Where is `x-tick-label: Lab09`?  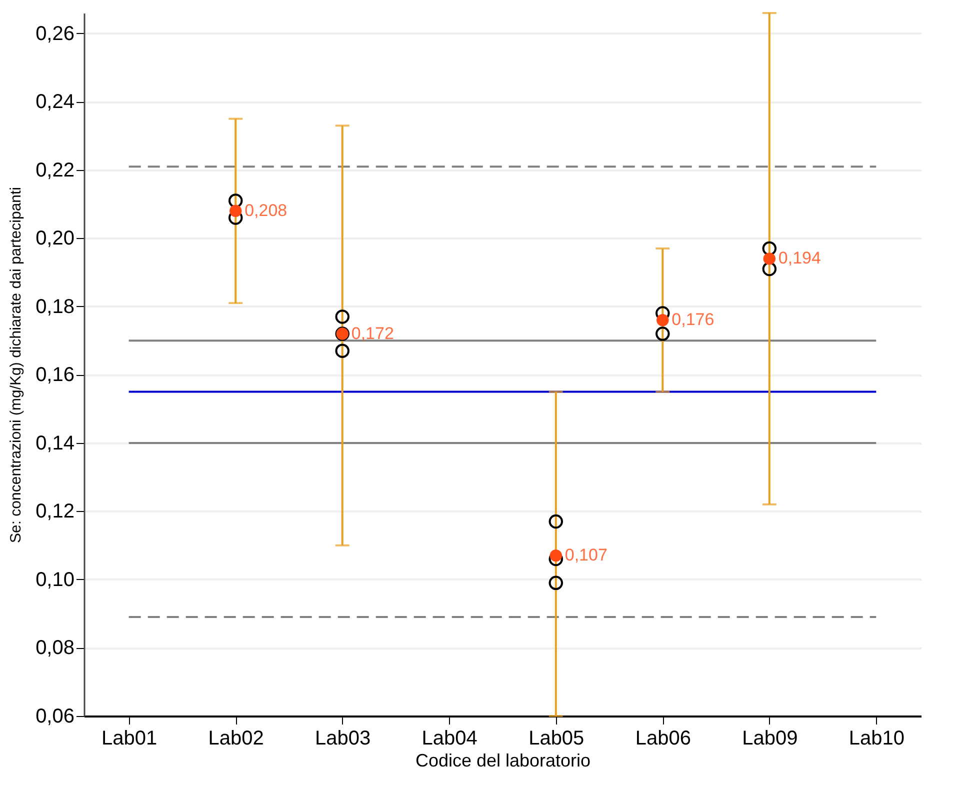 x-tick-label: Lab09 is located at coordinates (770, 739).